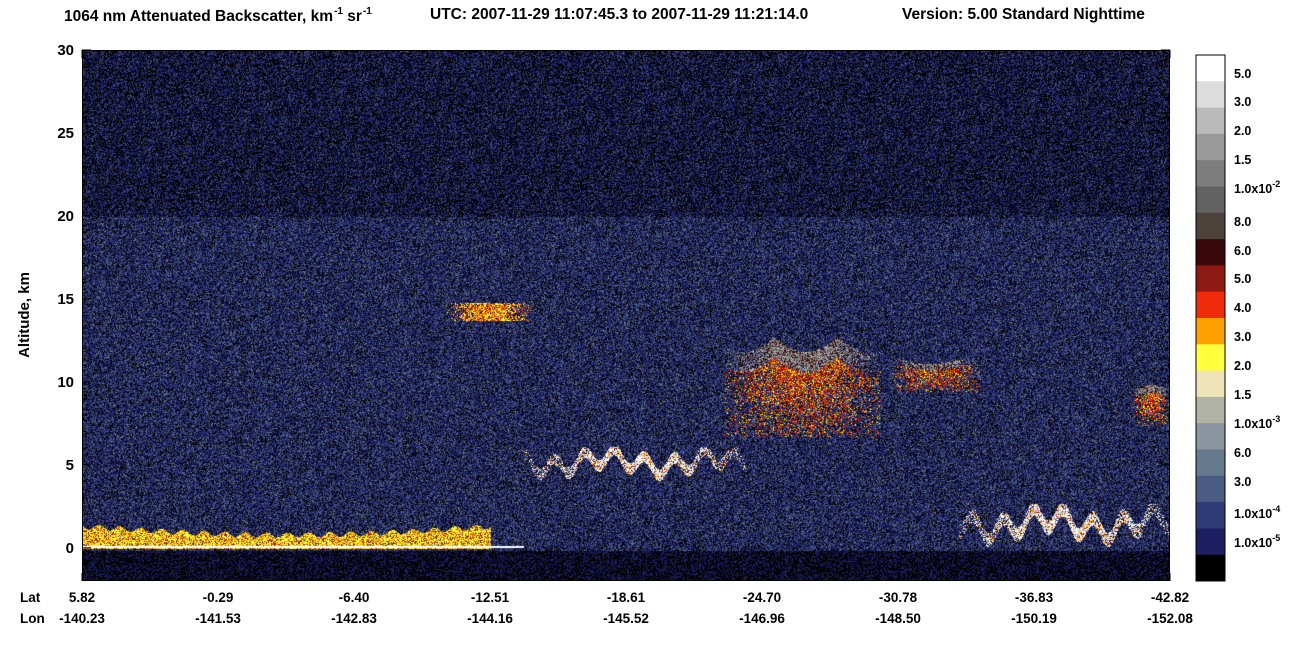 The image size is (1300, 667). What do you see at coordinates (65, 216) in the screenshot?
I see `y-tick-label: 20` at bounding box center [65, 216].